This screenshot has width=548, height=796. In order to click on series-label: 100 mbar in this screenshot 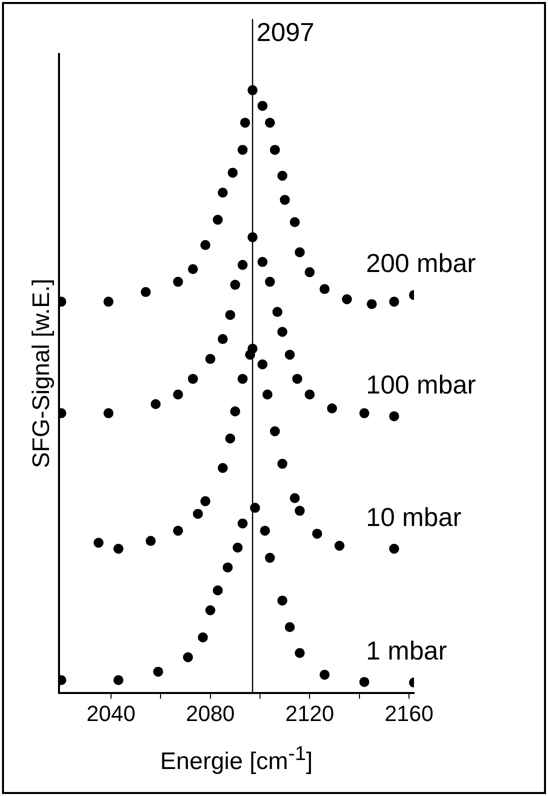, I will do `click(421, 384)`.